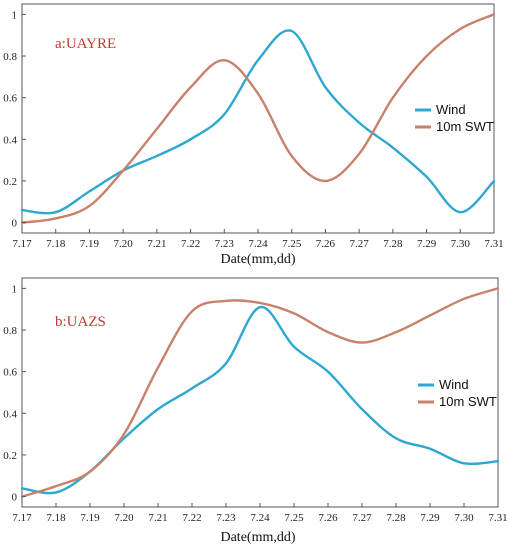  Describe the element at coordinates (454, 118) in the screenshot. I see `legend-a: Wind 10m SWT` at that location.